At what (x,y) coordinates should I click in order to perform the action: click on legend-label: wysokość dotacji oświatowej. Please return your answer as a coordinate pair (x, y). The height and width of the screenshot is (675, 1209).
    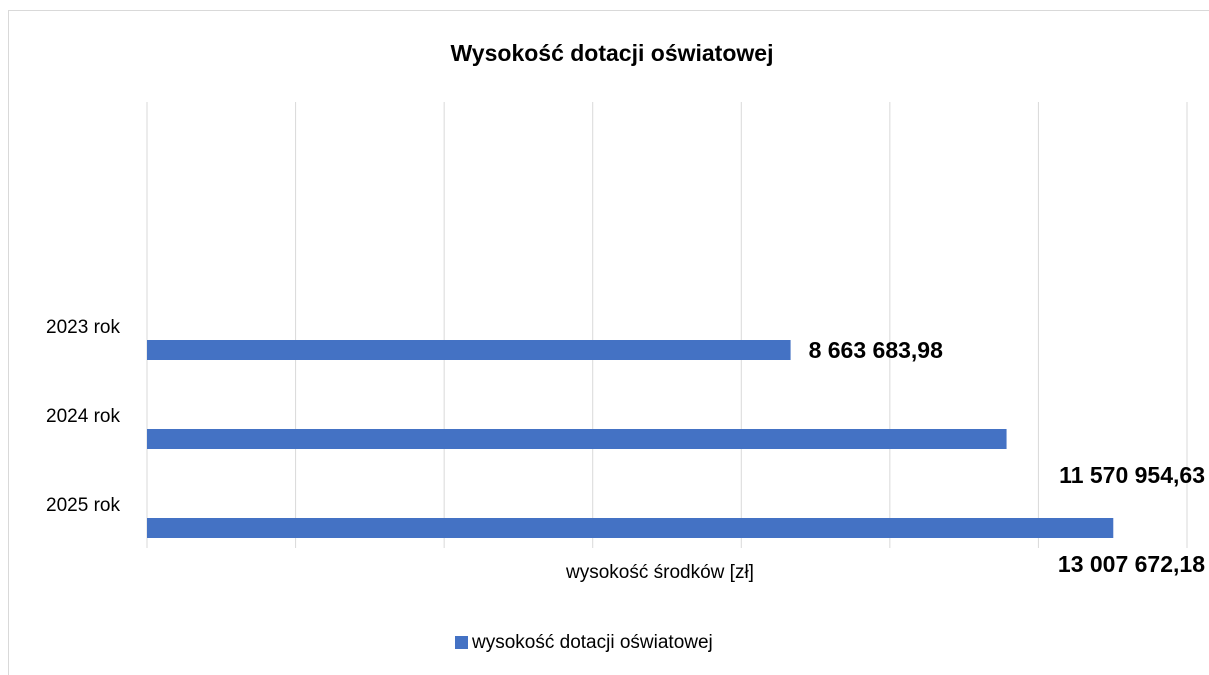
    Looking at the image, I should click on (592, 642).